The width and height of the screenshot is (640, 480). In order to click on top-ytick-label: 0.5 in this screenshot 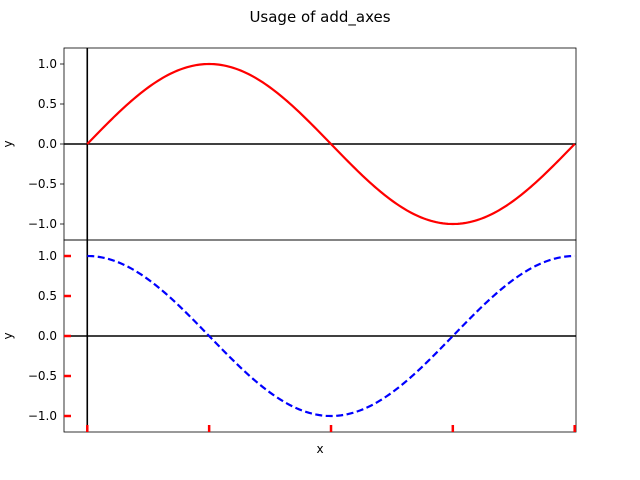, I will do `click(47, 104)`.